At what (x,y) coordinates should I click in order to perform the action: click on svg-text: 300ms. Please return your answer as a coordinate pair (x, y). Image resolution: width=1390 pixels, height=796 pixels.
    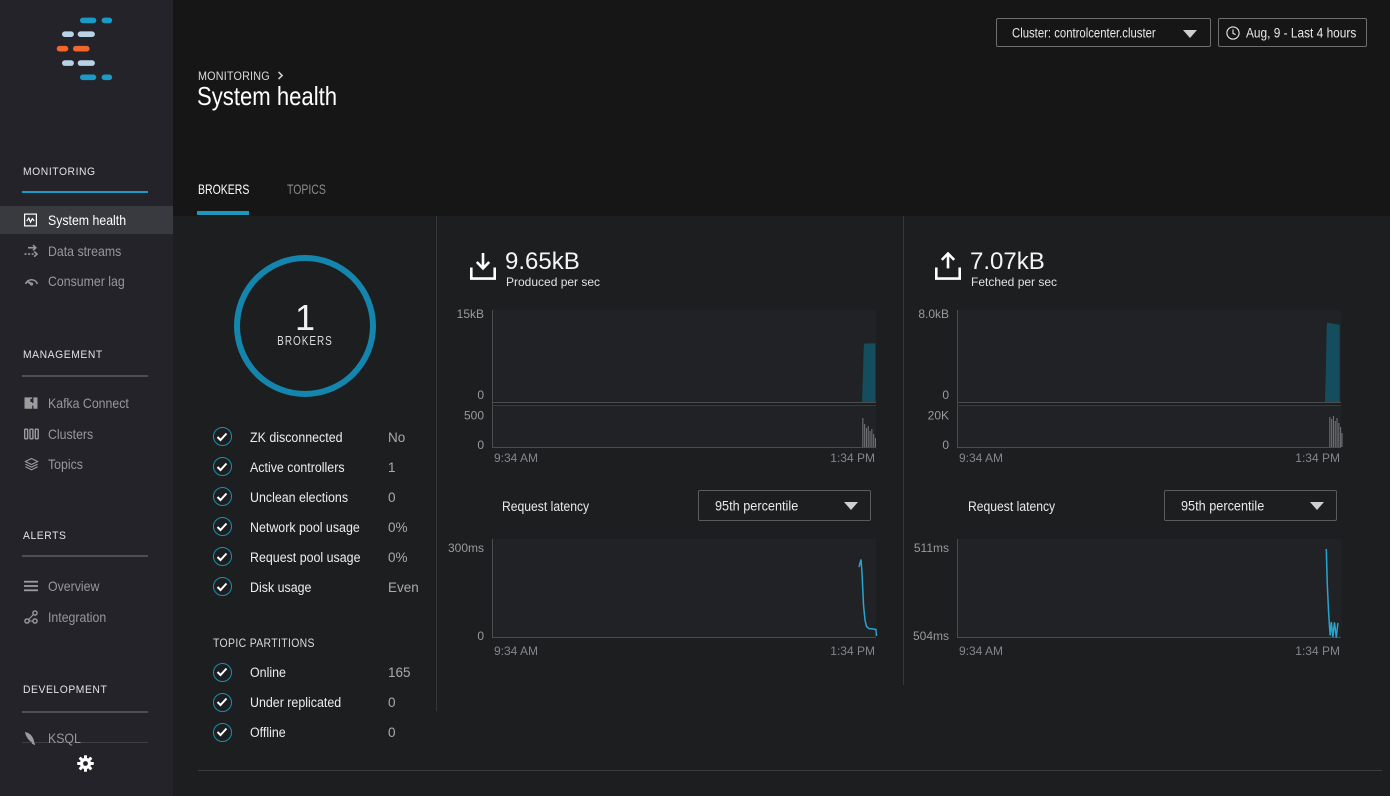
    Looking at the image, I should click on (466, 548).